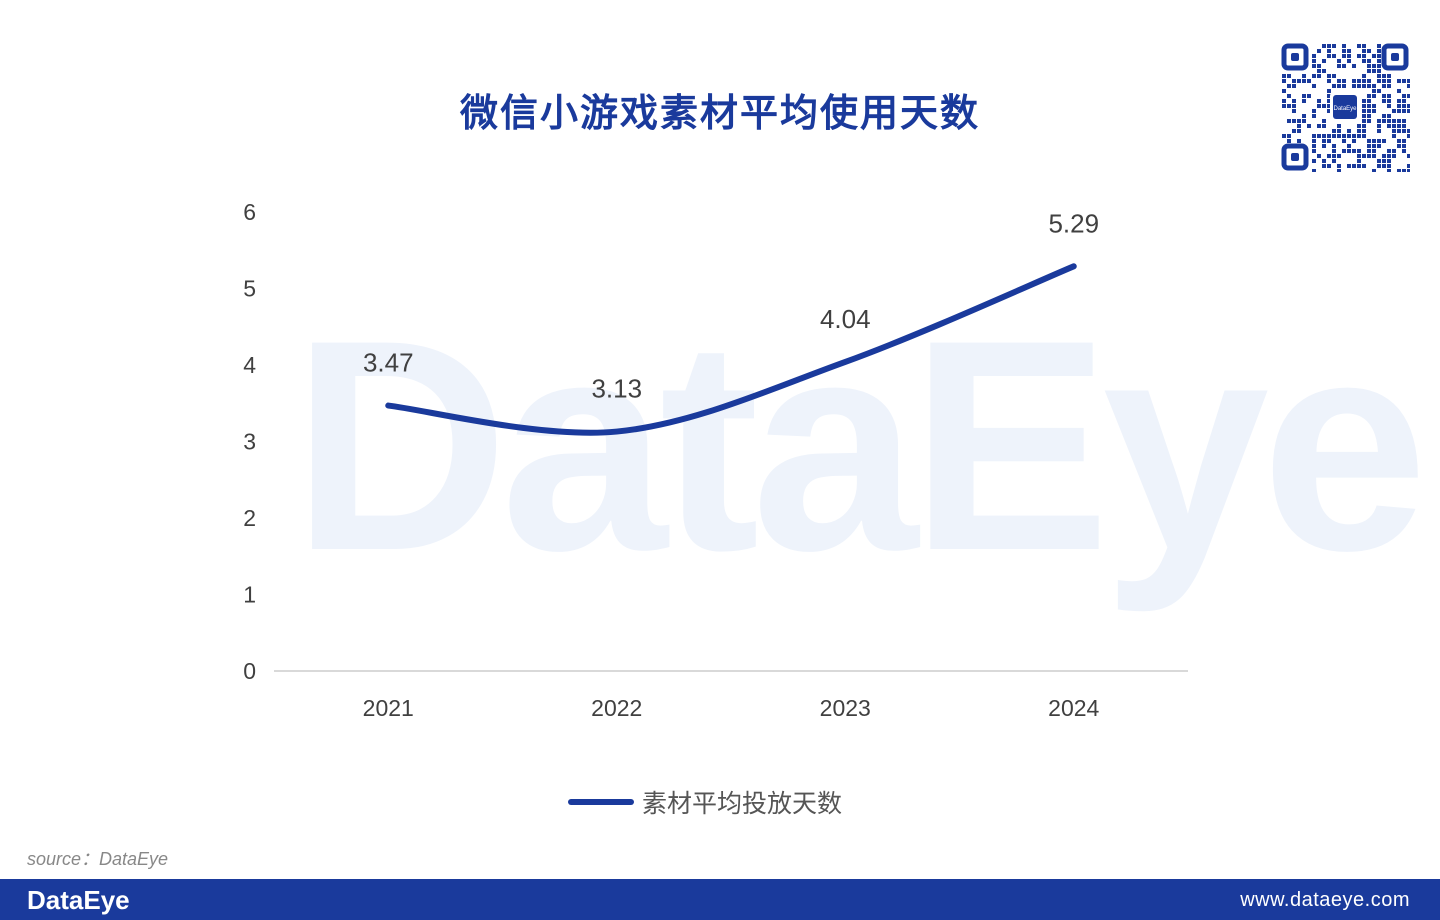 This screenshot has width=1440, height=920. Describe the element at coordinates (601, 802) in the screenshot. I see `legend-swatch` at that location.